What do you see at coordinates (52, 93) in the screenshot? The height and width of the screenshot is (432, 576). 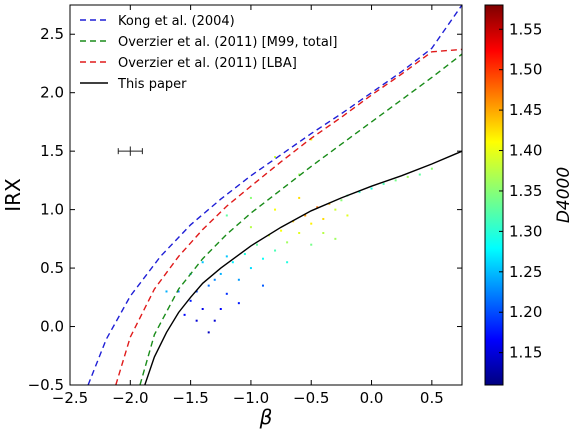 I see `y-tick-label-5: 2.0` at bounding box center [52, 93].